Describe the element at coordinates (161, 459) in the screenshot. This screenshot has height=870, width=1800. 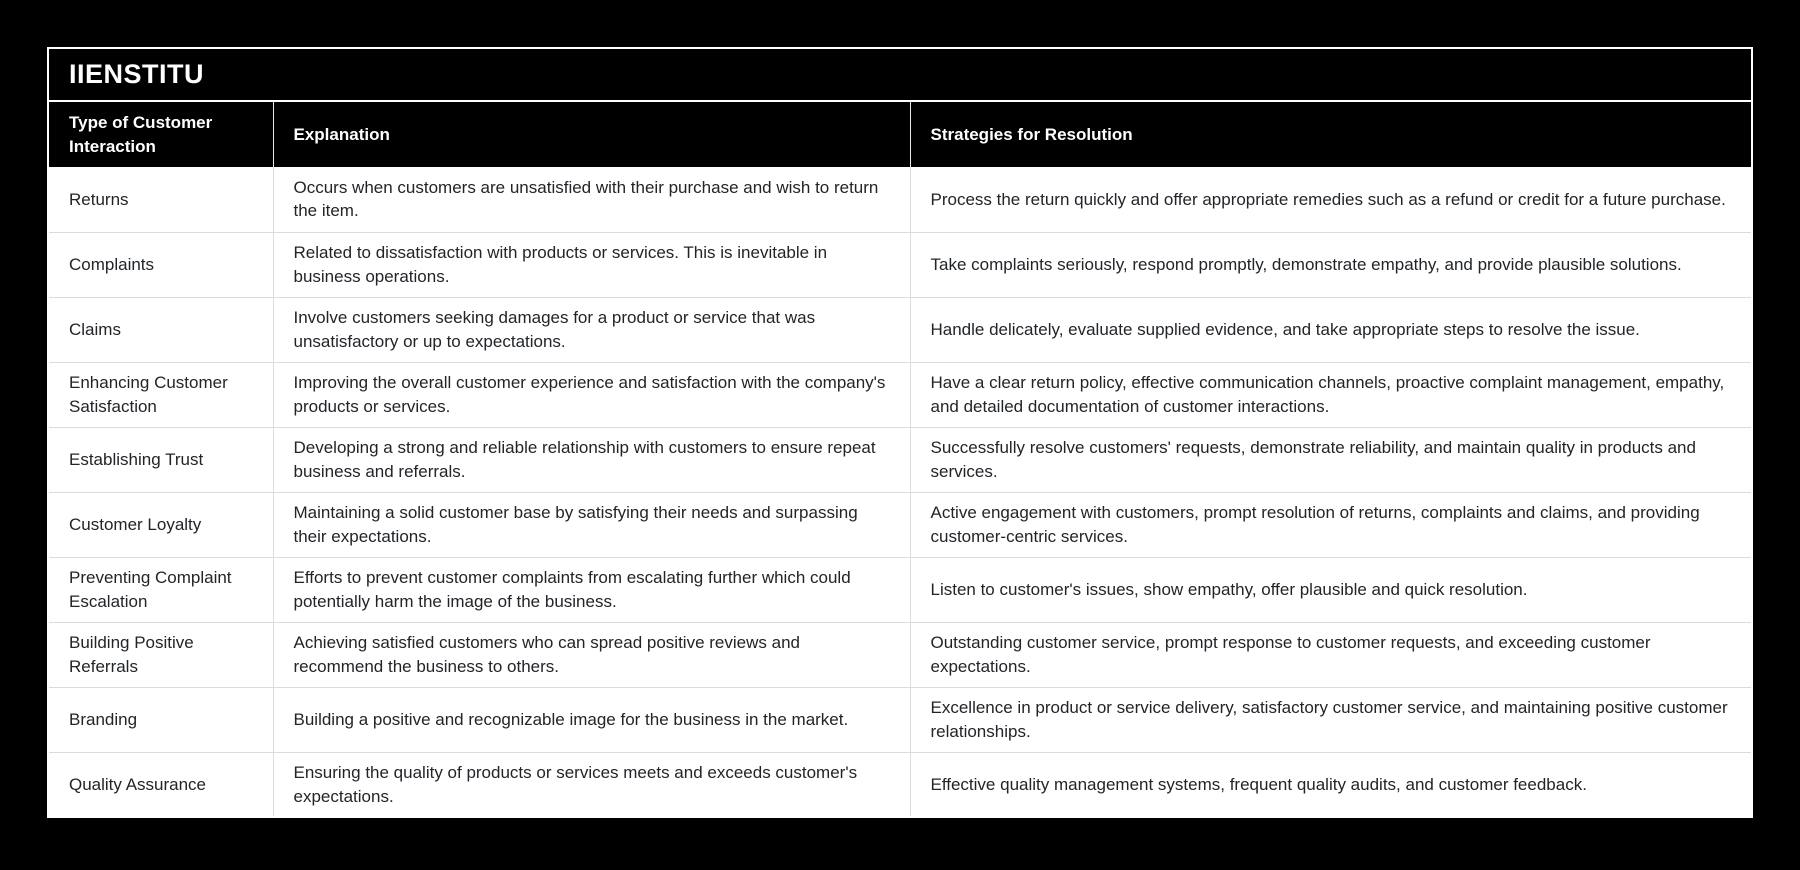
I see `cell-type: Establishing Trust` at that location.